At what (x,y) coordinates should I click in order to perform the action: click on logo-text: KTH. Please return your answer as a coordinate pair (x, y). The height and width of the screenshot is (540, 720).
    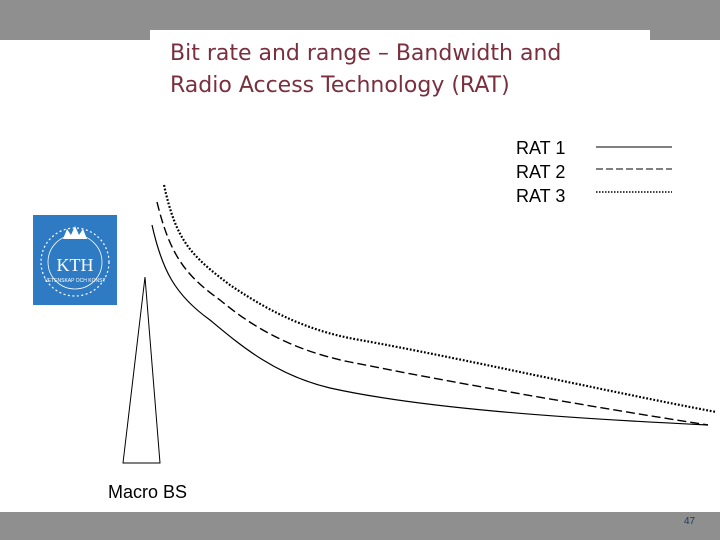
    Looking at the image, I should click on (75, 265).